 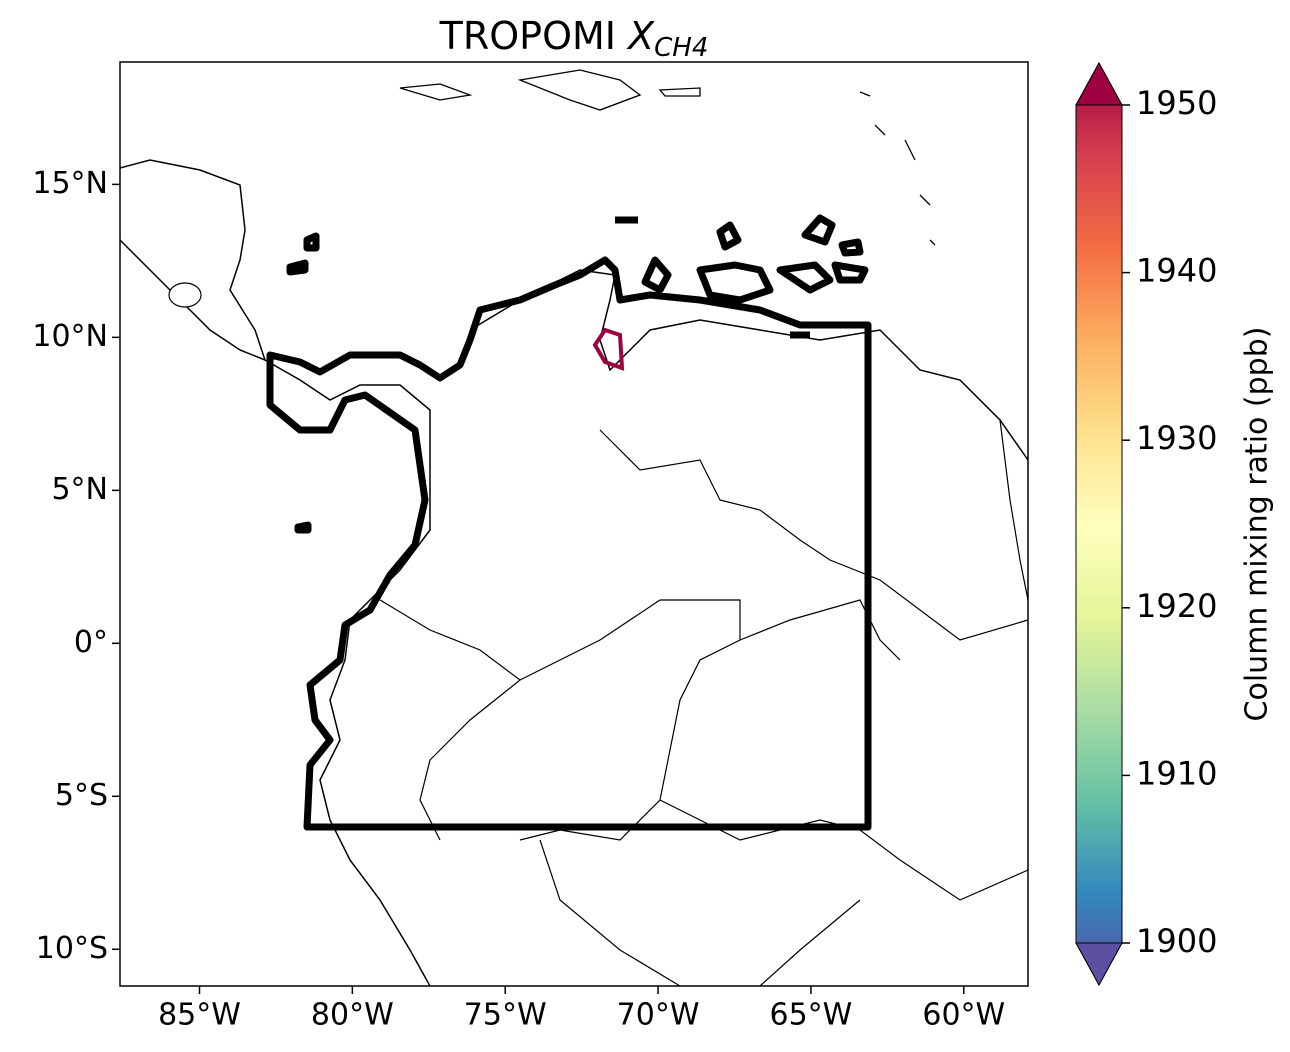 I want to click on title-text: TROPOMI, so click(x=527, y=36).